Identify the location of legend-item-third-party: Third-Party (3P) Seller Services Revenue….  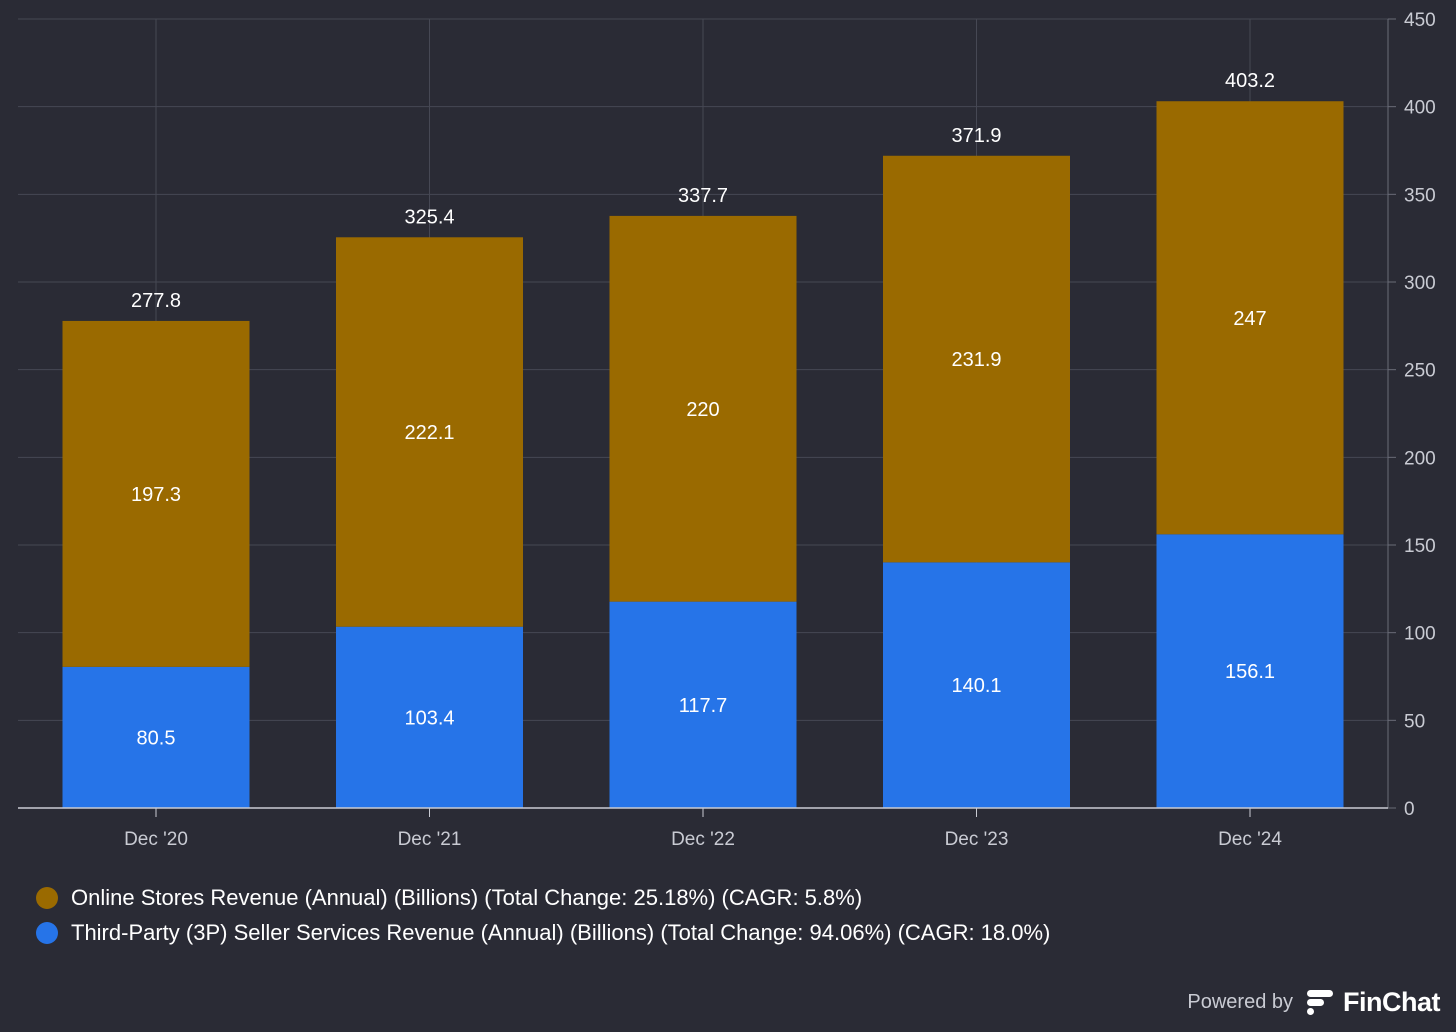
(543, 932).